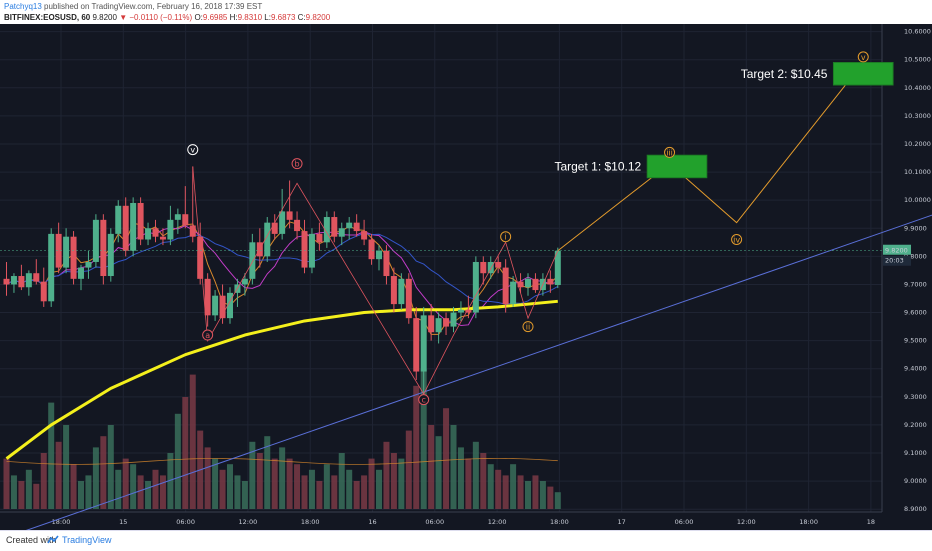 The image size is (932, 551). I want to click on y-tick-label: 10.6000, so click(917, 32).